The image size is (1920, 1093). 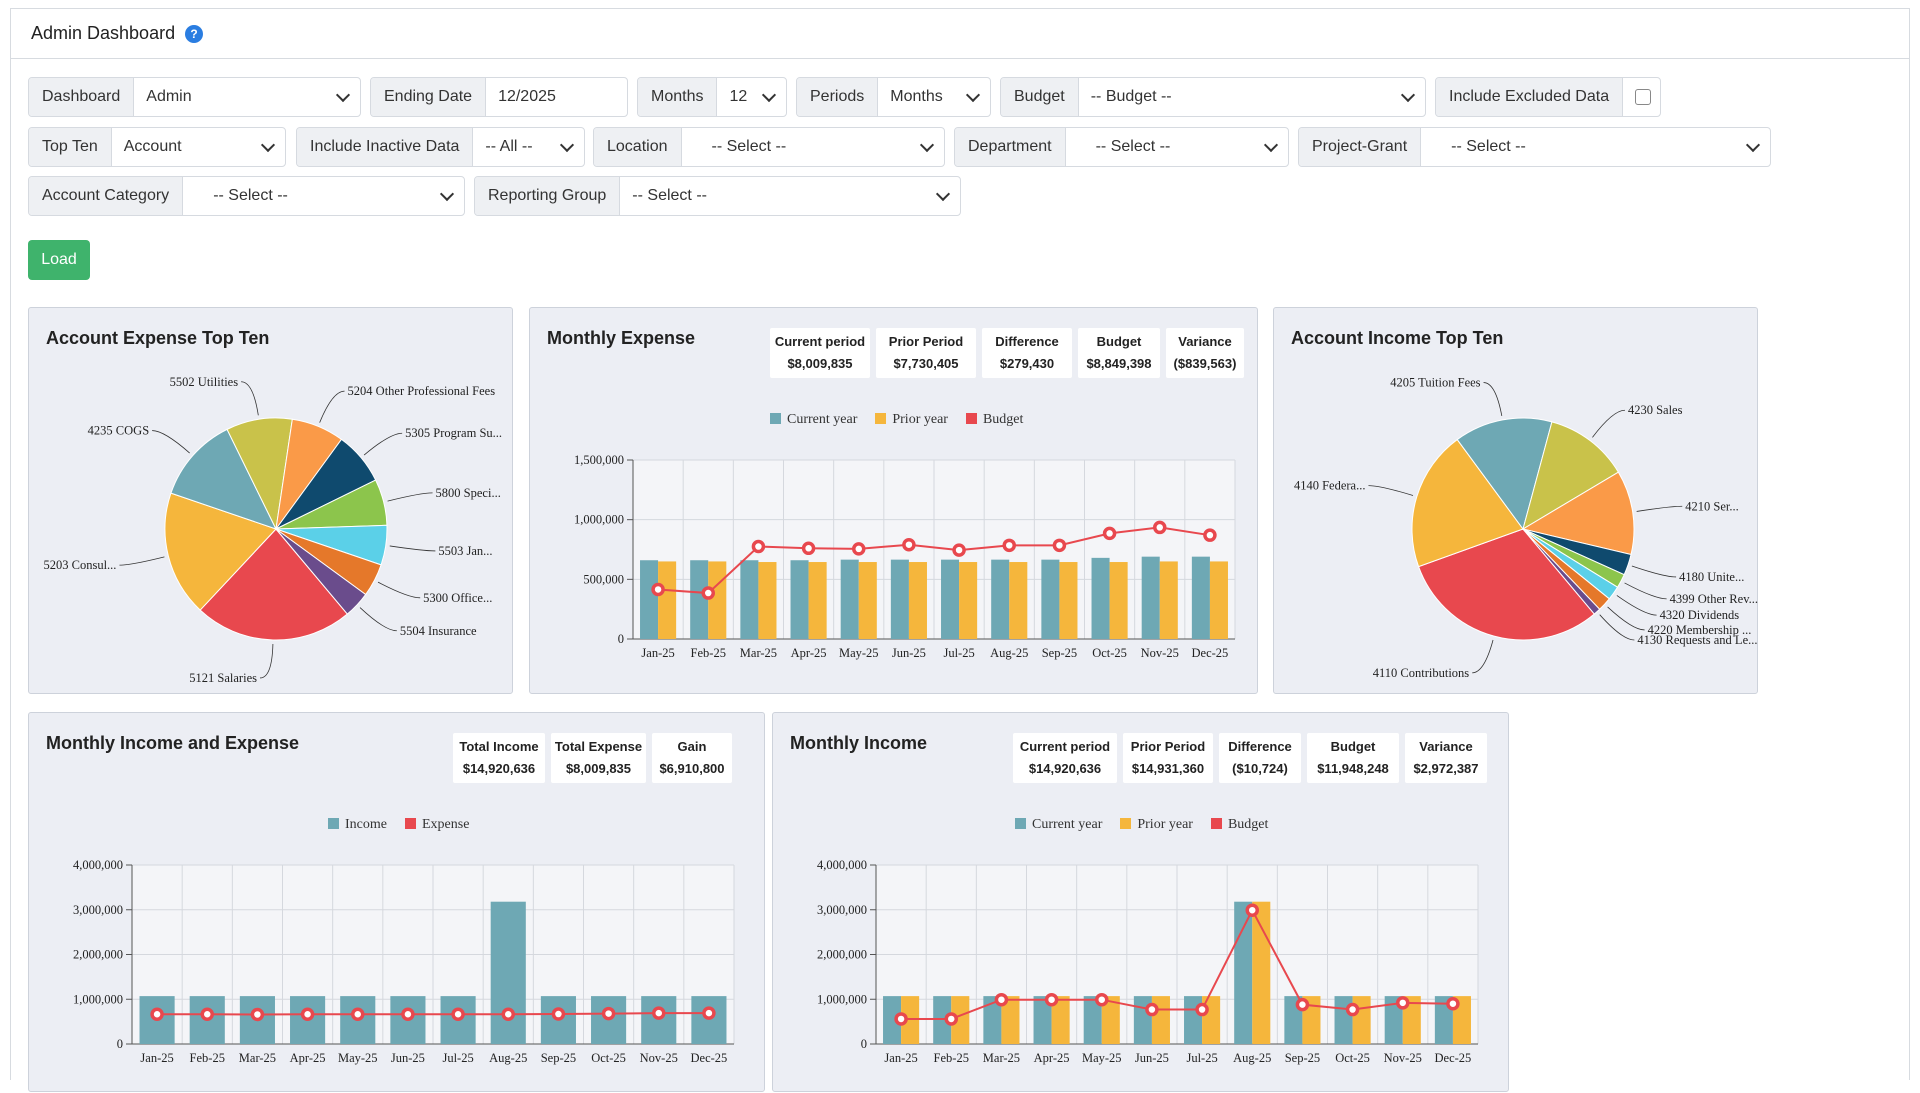 I want to click on y-tick-label: 500,000, so click(x=603, y=579).